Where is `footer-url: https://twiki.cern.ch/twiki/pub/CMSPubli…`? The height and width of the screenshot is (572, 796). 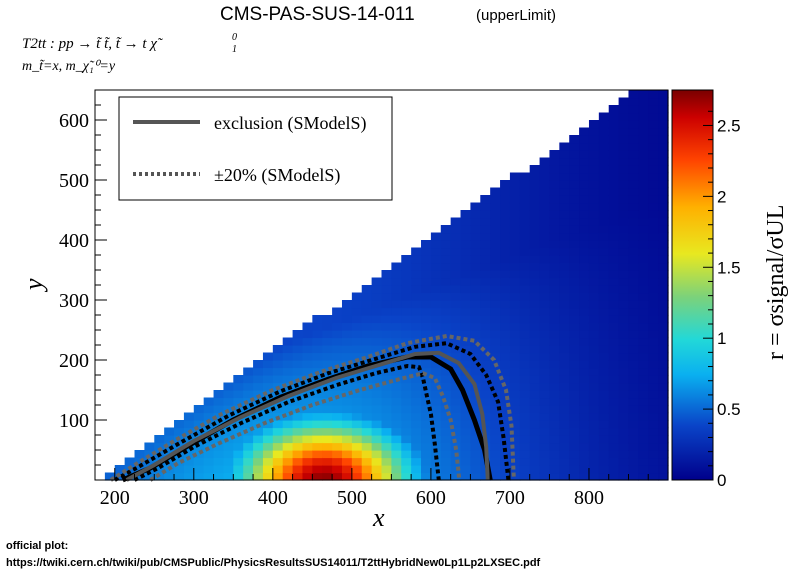 footer-url: https://twiki.cern.ch/twiki/pub/CMSPubli… is located at coordinates (273, 563).